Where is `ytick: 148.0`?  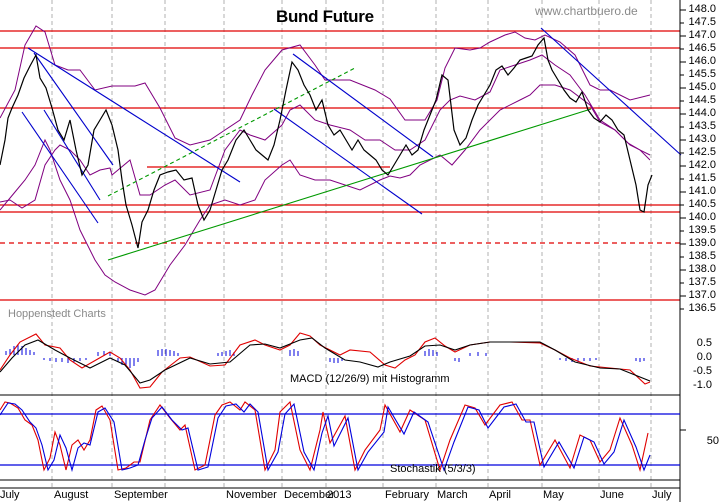
ytick: 148.0 is located at coordinates (702, 9).